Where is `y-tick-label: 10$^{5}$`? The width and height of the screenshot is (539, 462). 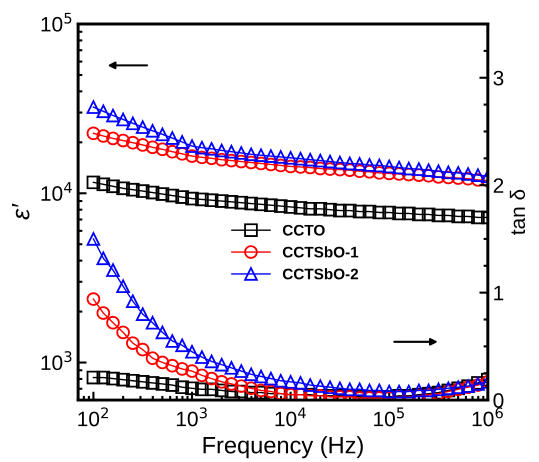
y-tick-label: 10$^{5}$ is located at coordinates (57, 22).